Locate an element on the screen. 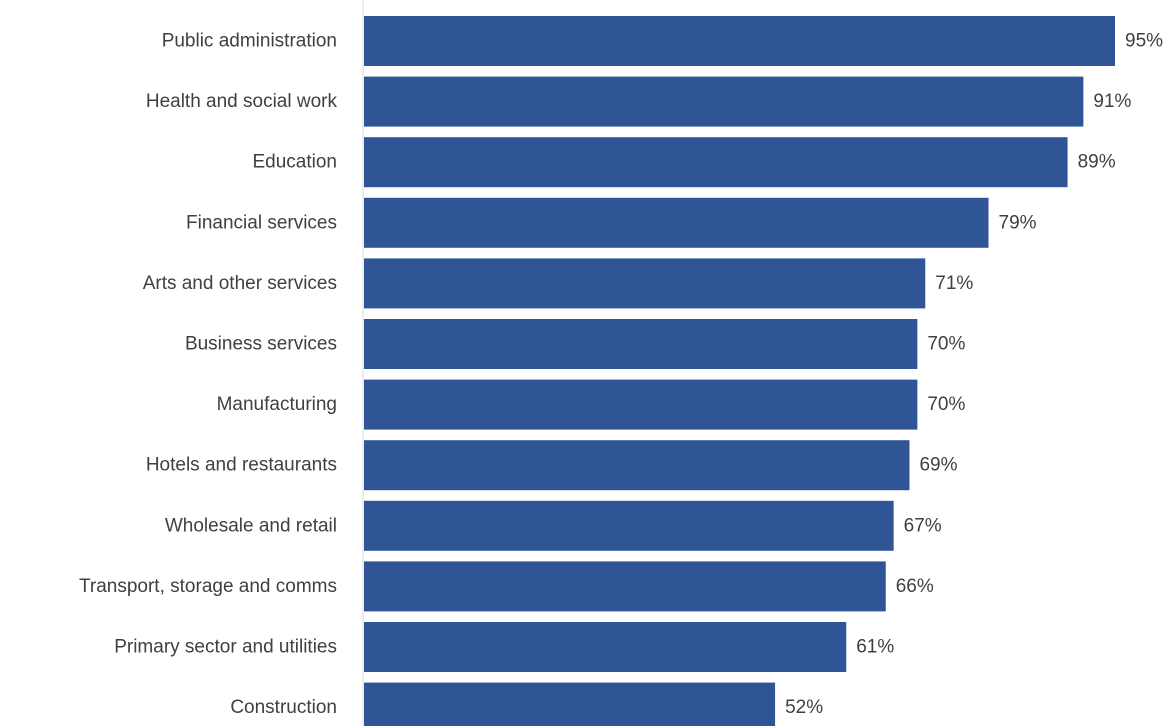 The width and height of the screenshot is (1171, 726). value-label: 95% is located at coordinates (1144, 41).